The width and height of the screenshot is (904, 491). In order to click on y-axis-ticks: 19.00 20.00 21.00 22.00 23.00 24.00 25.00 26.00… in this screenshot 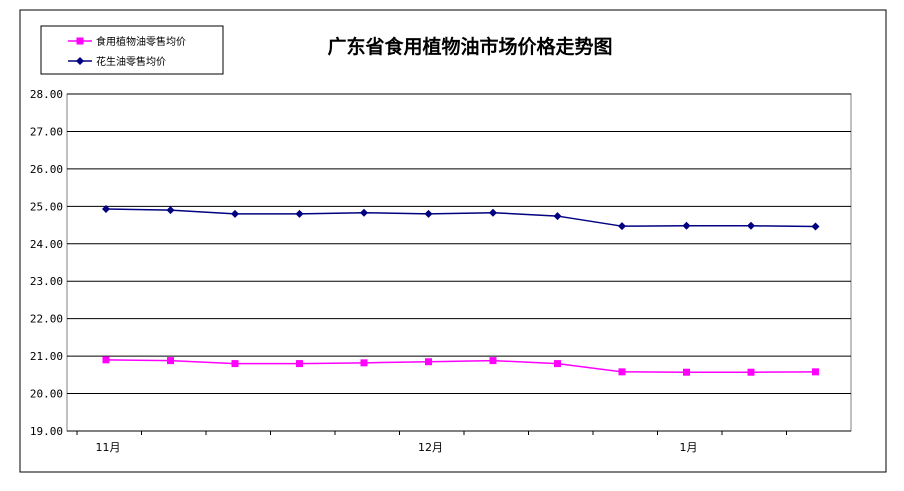, I will do `click(46, 263)`.